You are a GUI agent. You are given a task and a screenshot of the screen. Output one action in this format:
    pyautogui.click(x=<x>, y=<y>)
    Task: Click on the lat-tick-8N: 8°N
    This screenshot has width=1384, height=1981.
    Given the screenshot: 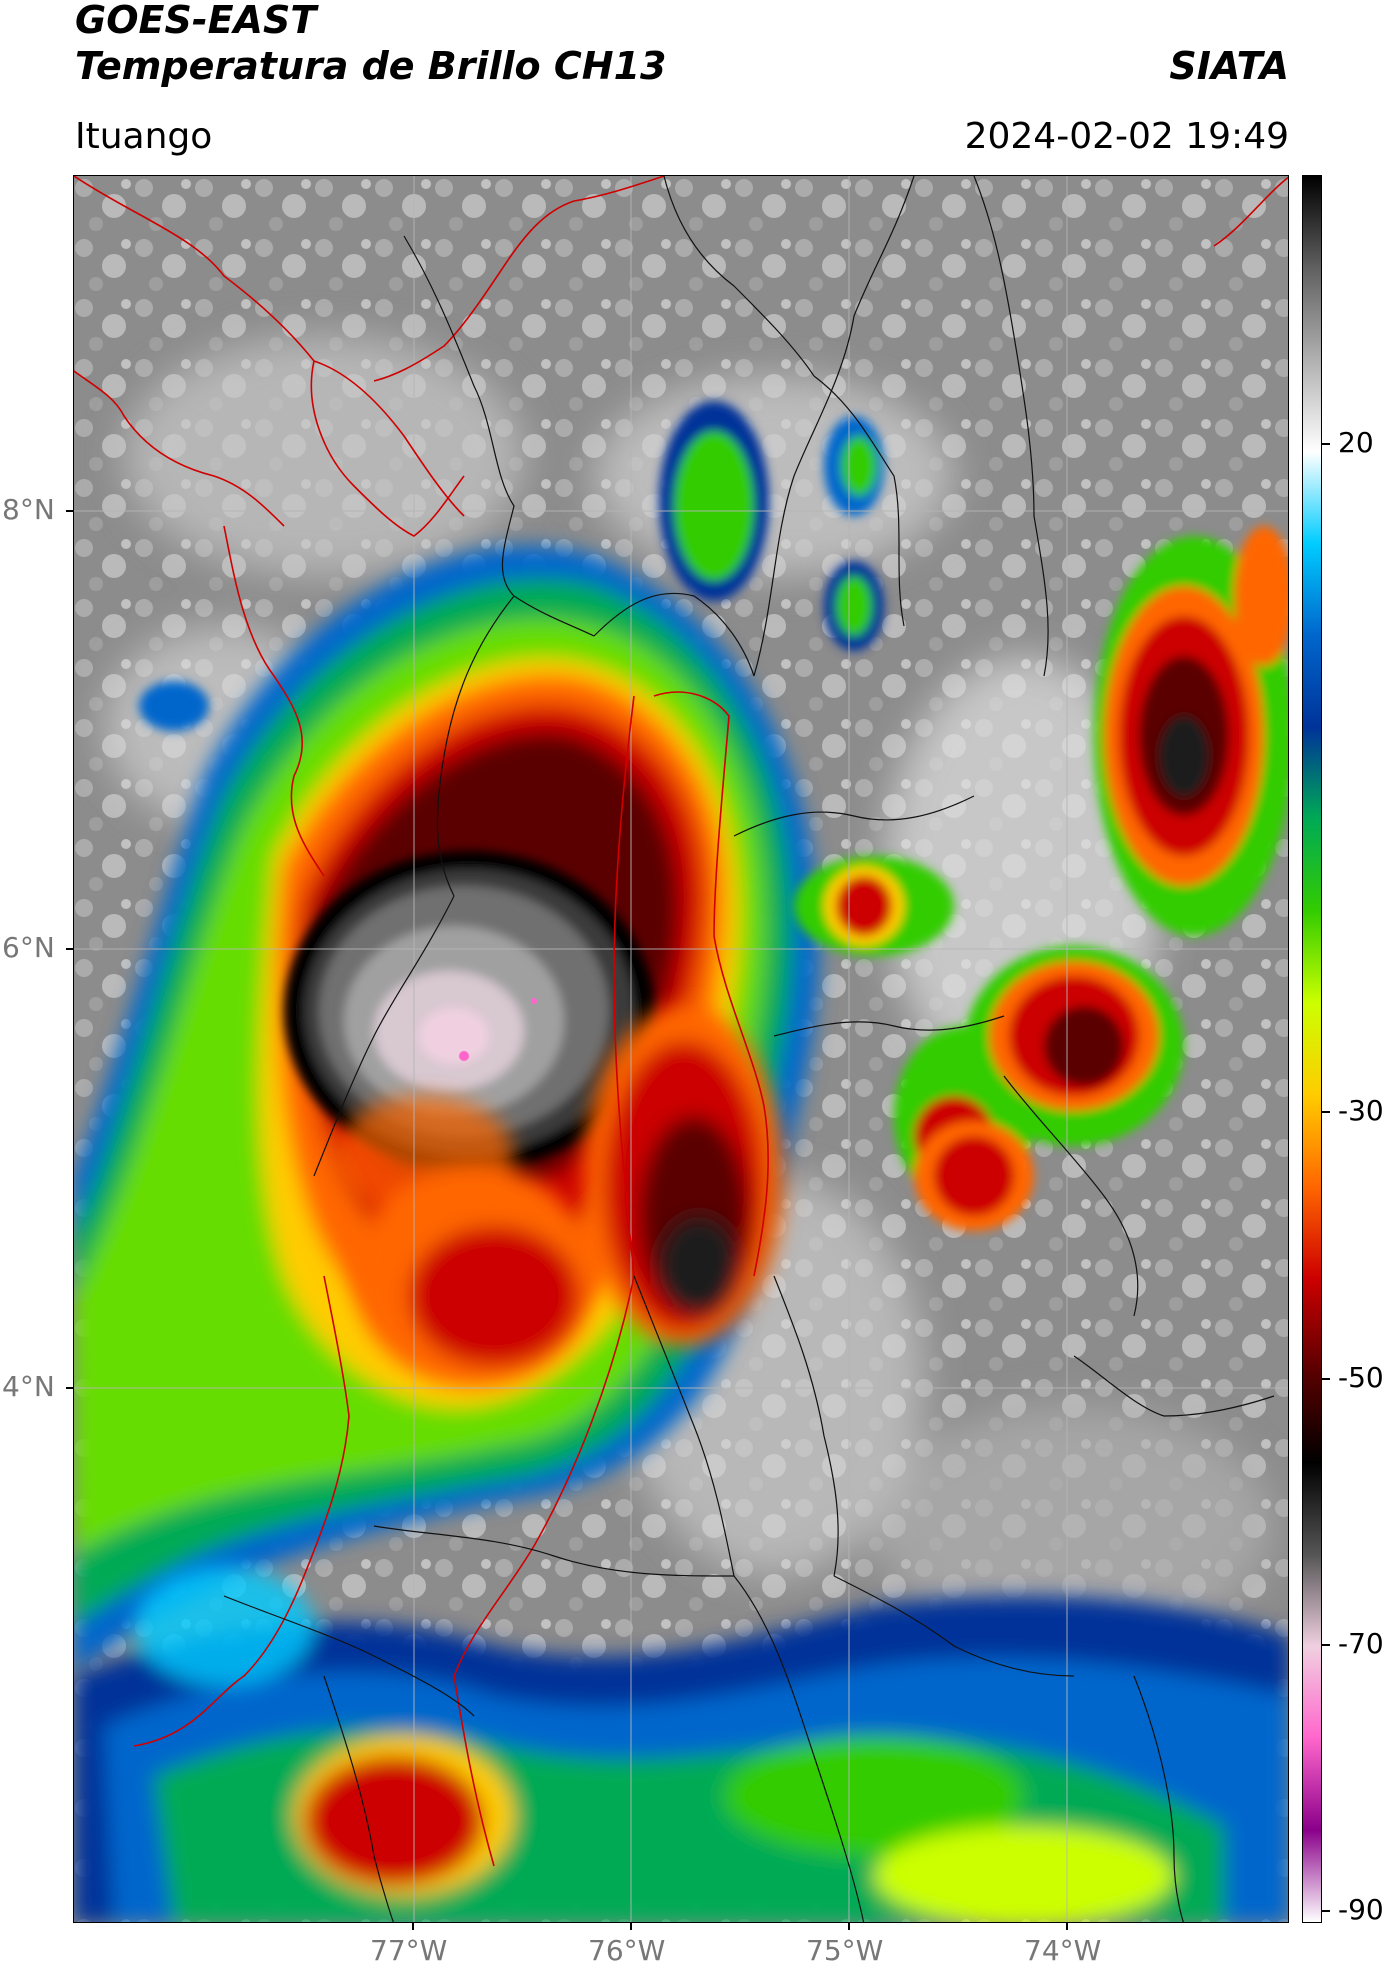 What is the action you would take?
    pyautogui.click(x=28, y=509)
    